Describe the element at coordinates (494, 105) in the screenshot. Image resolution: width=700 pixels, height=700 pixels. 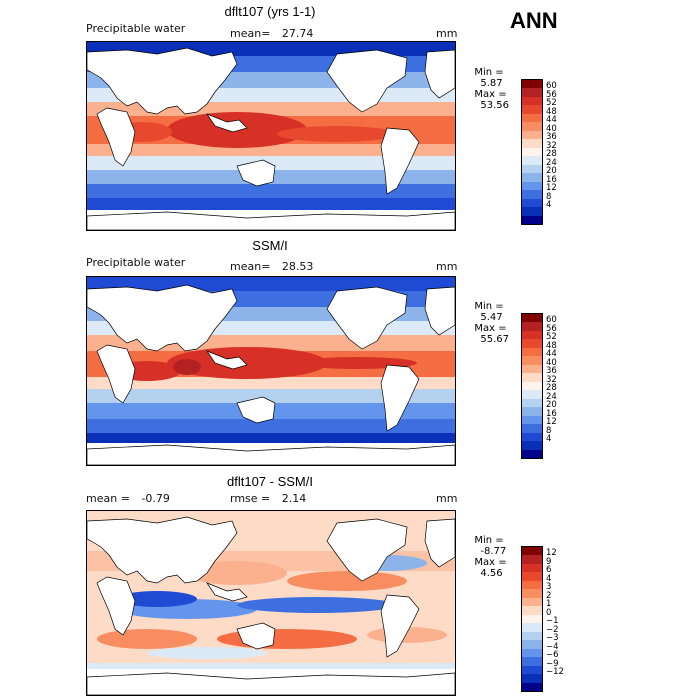
I see `max-value: 53.56` at that location.